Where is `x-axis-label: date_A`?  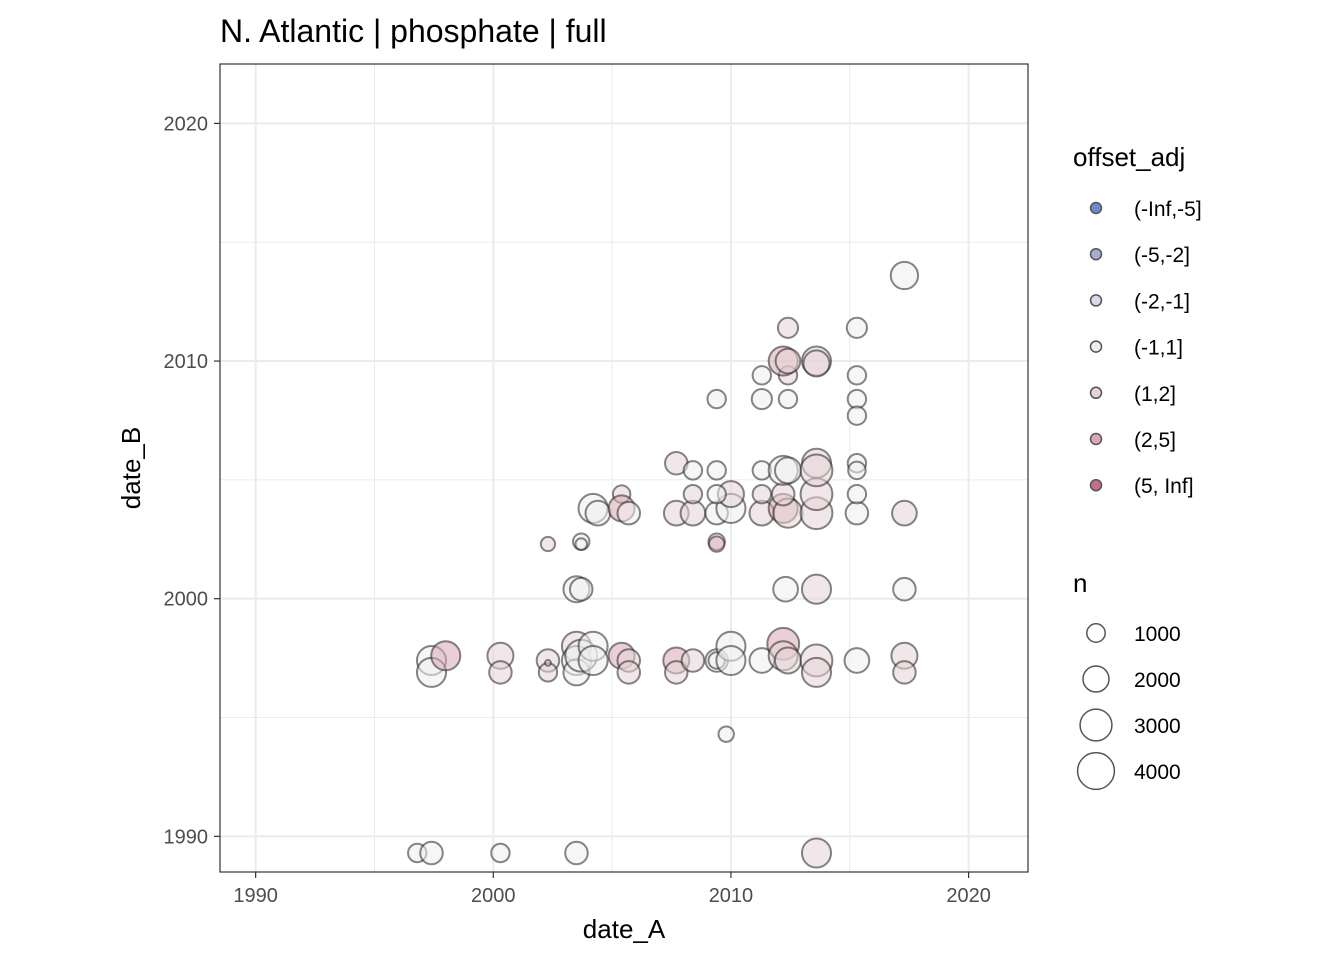
x-axis-label: date_A is located at coordinates (624, 929).